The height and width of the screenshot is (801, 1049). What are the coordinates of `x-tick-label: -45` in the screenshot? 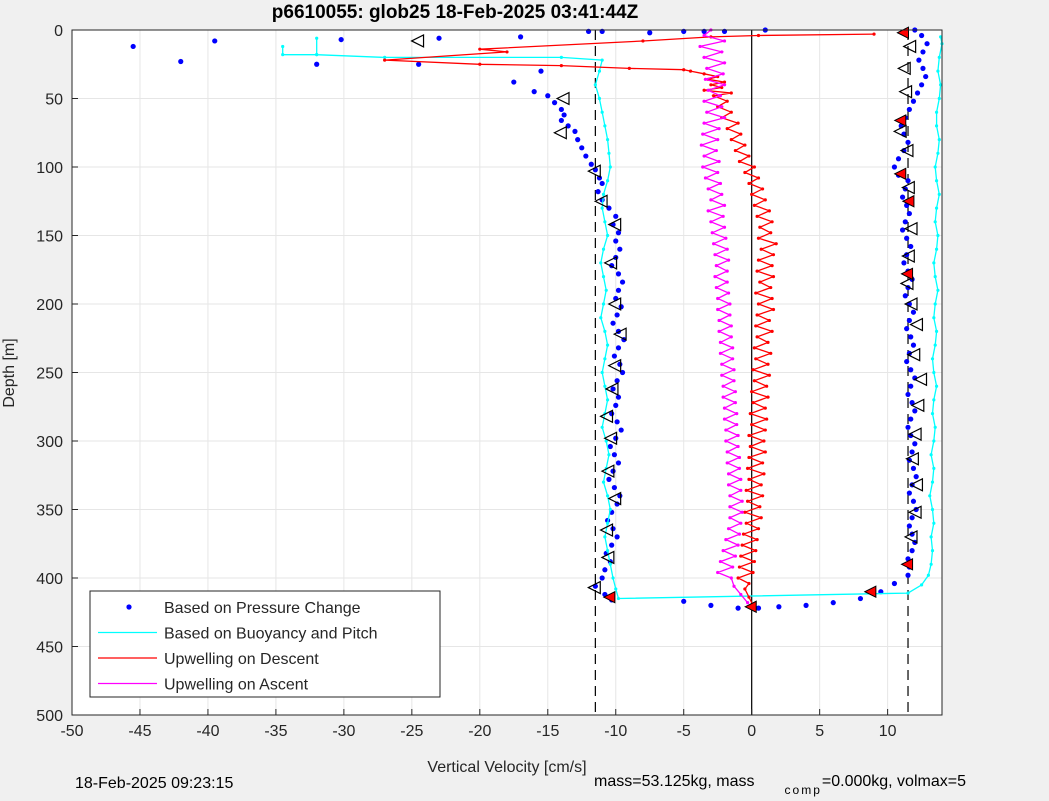 It's located at (139, 731).